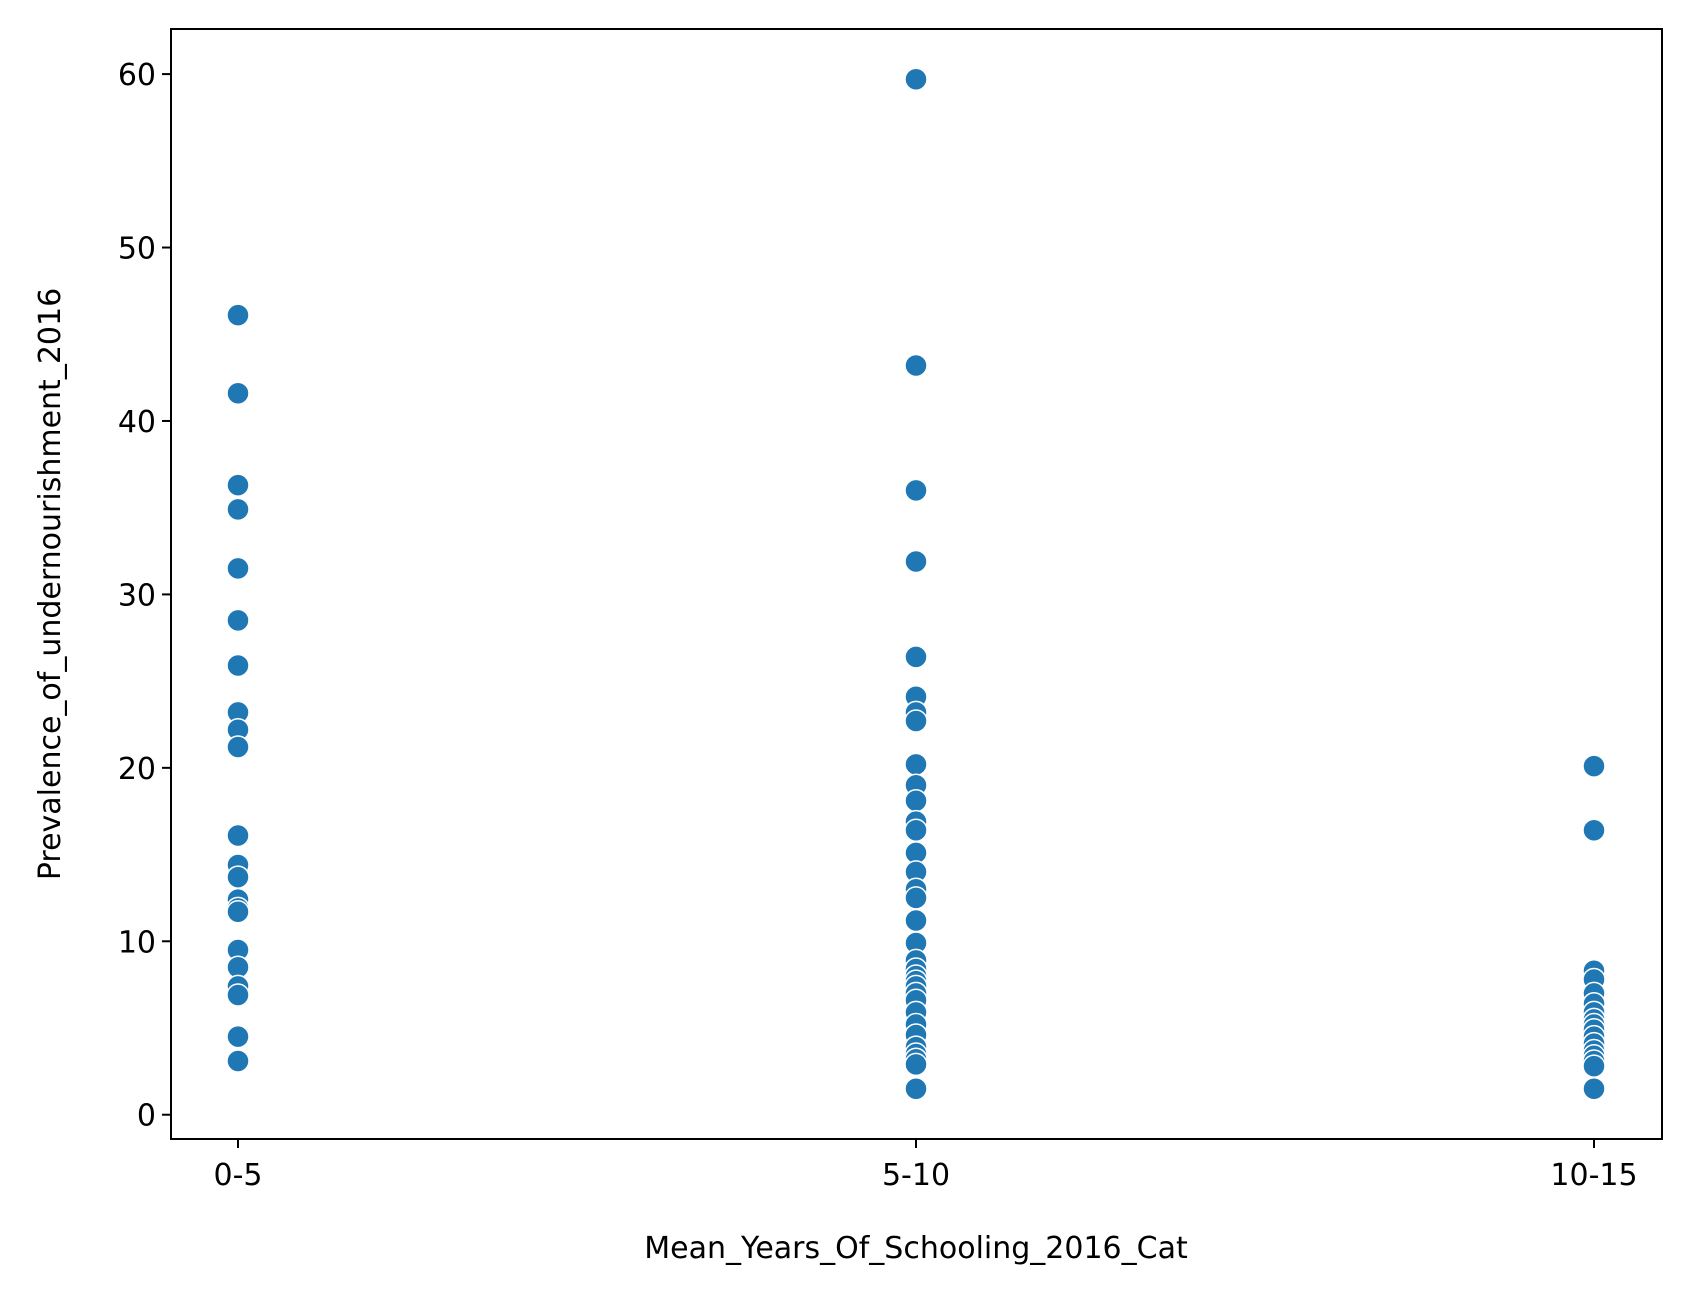  I want to click on y-tick-label: 0, so click(146, 1116).